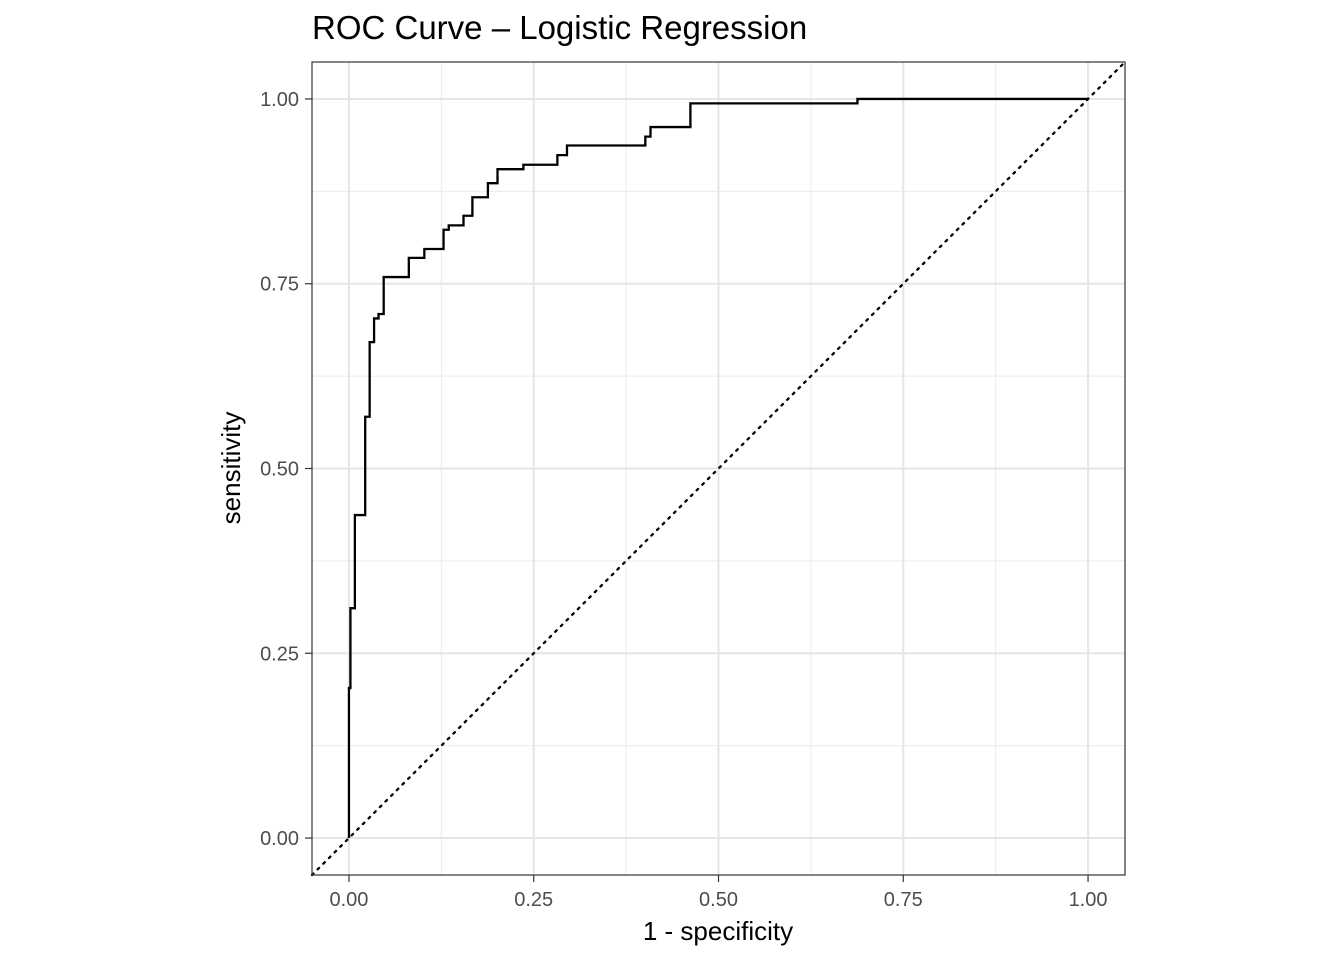 Image resolution: width=1344 pixels, height=960 pixels. What do you see at coordinates (348, 900) in the screenshot?
I see `x-tick-label: 0.00` at bounding box center [348, 900].